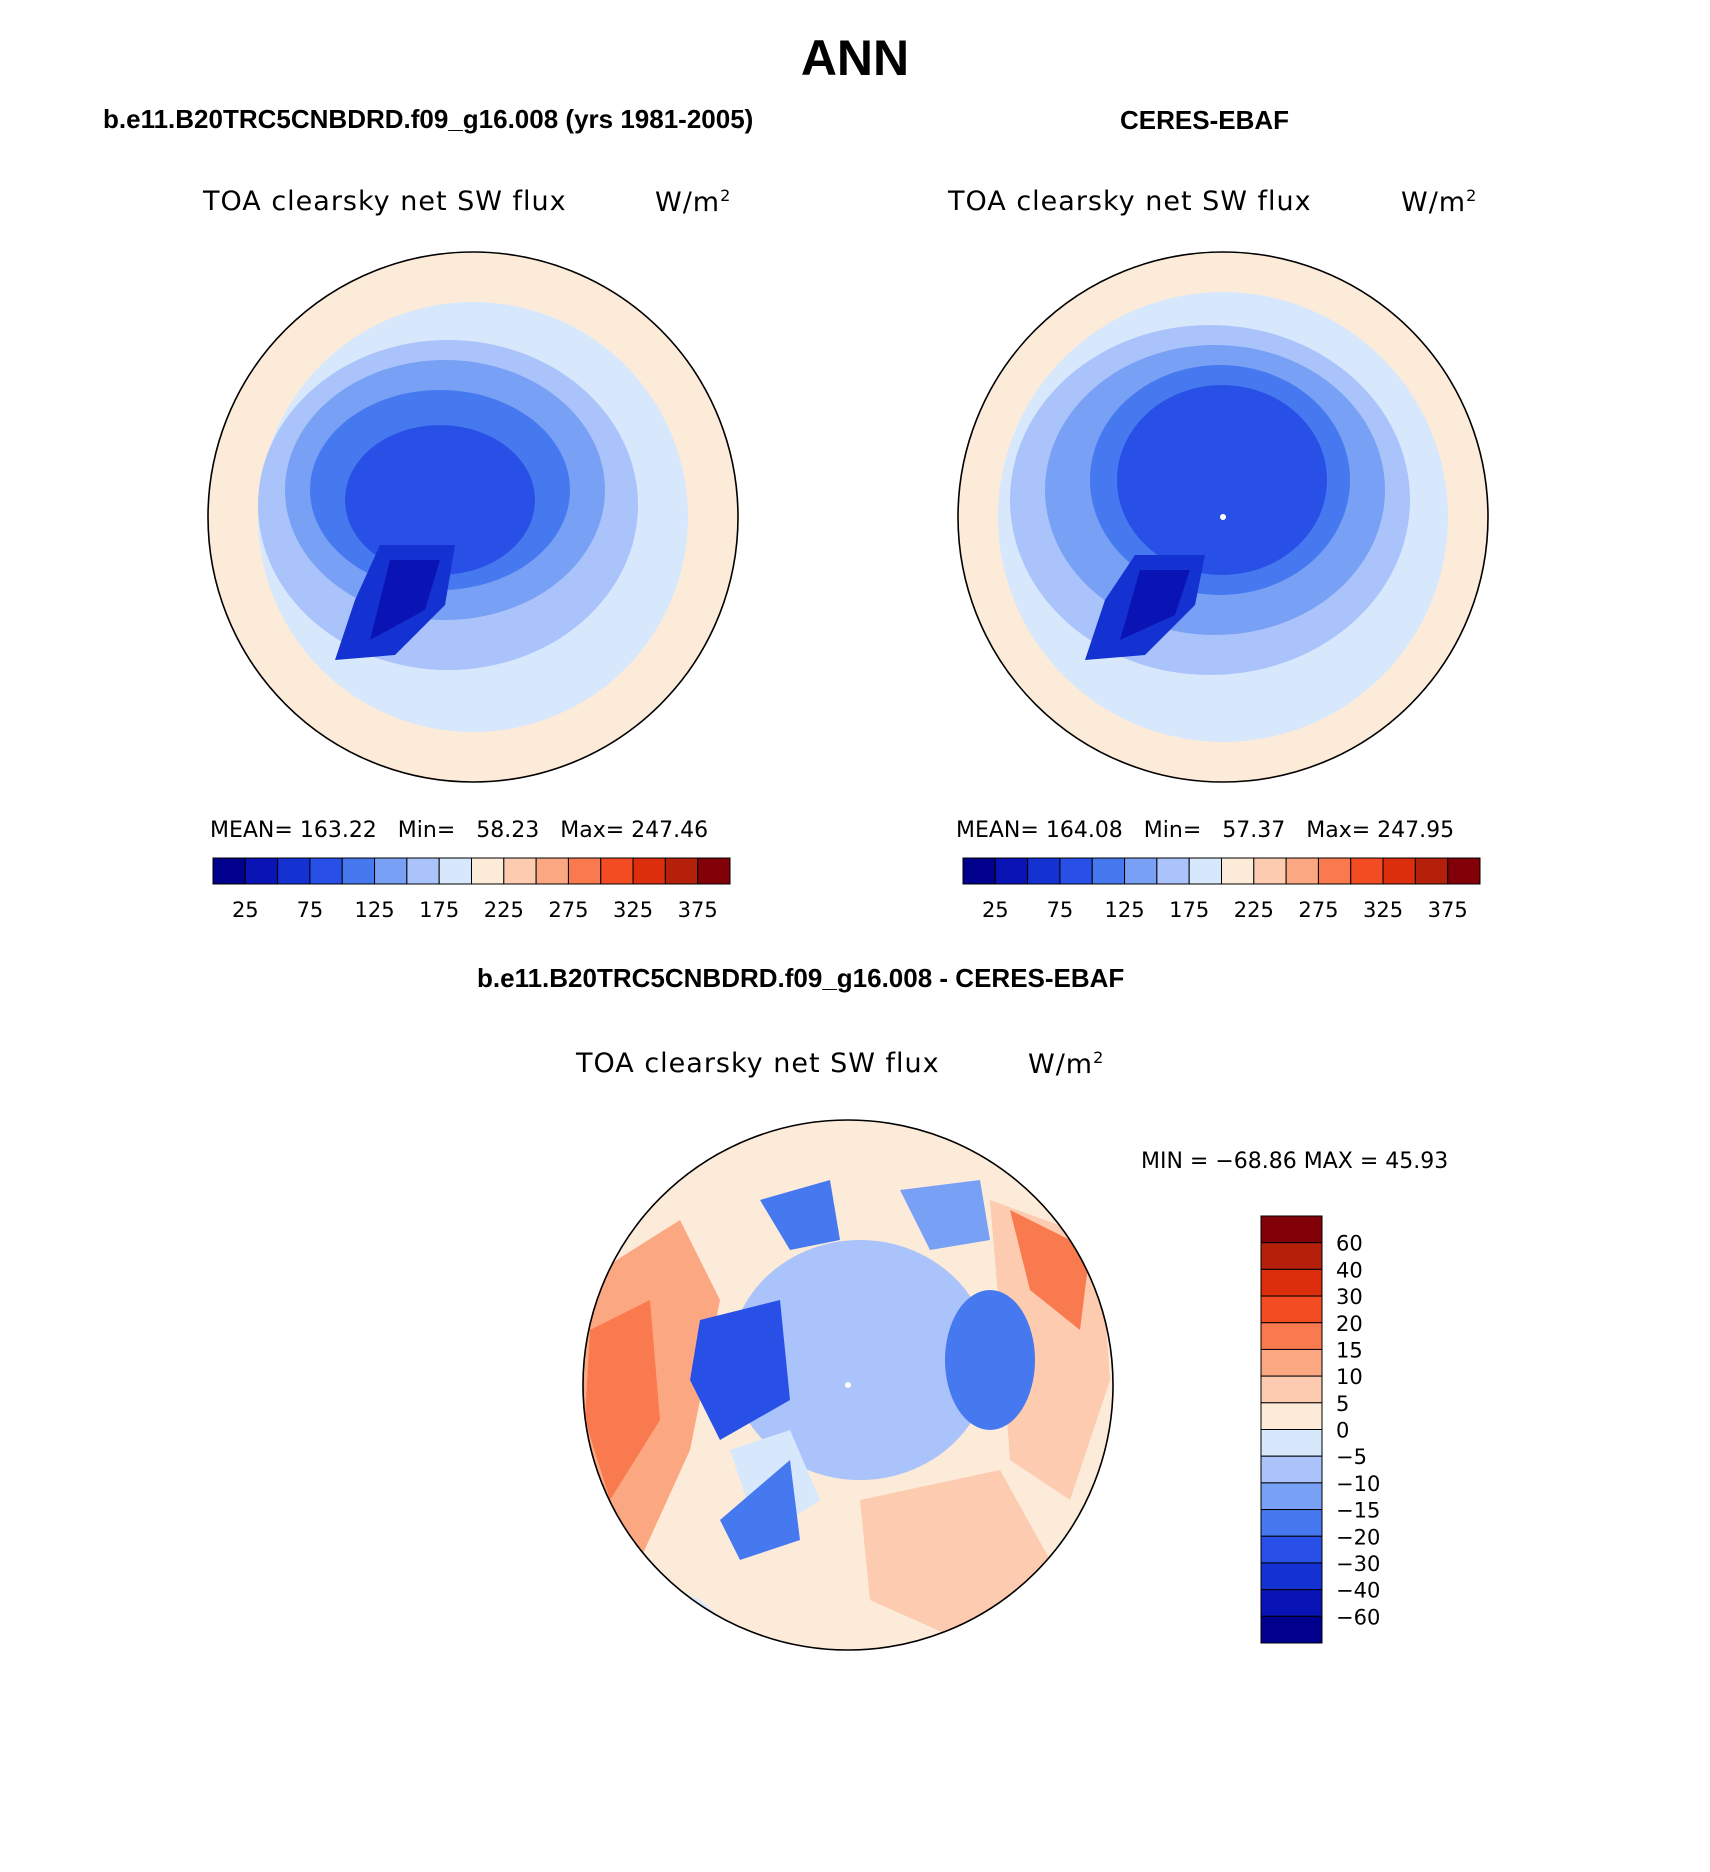 Image resolution: width=1710 pixels, height=1872 pixels. I want to click on model-colorbar-label: 375, so click(698, 910).